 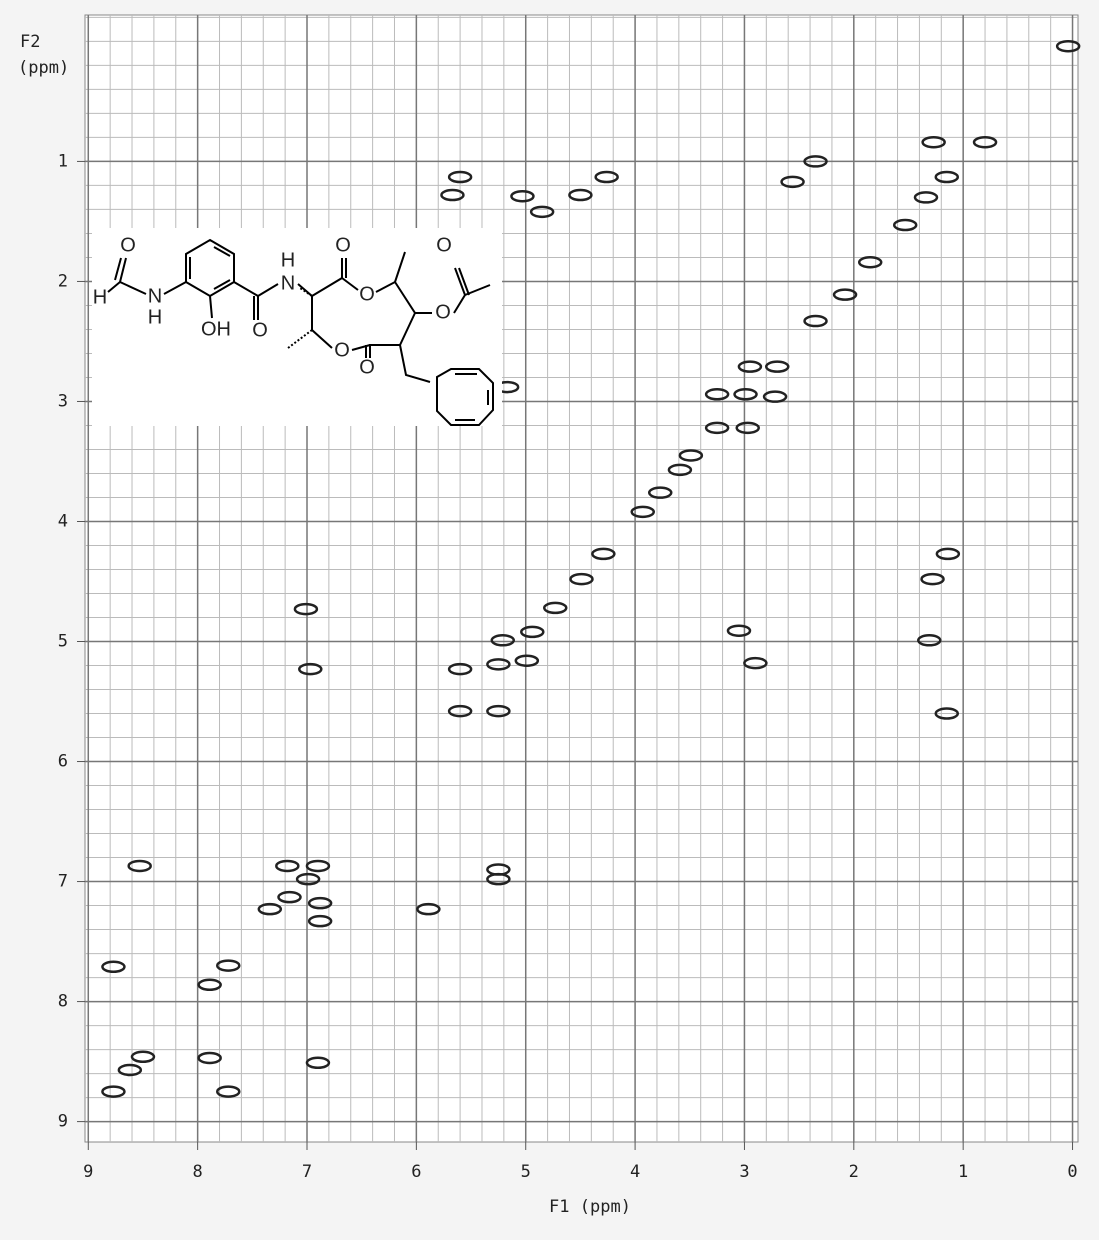 I want to click on x-tick-label: 6, so click(x=416, y=1172).